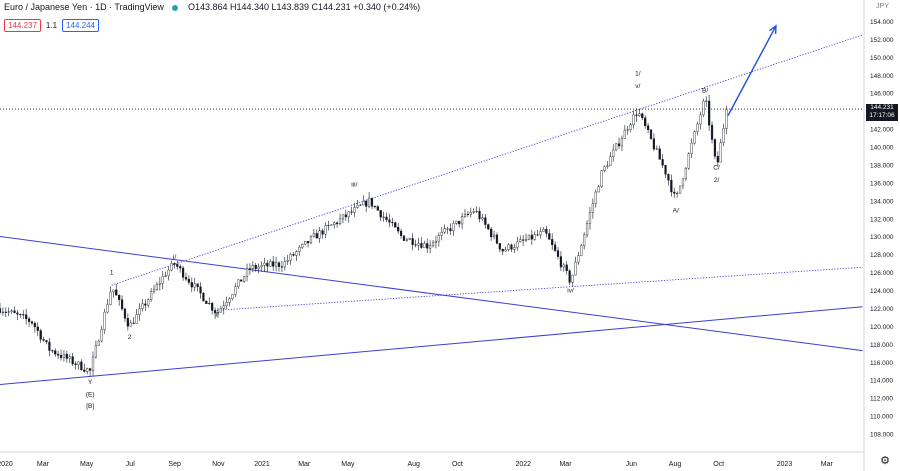 Image resolution: width=900 pixels, height=471 pixels. I want to click on wave-label: C/, so click(716, 167).